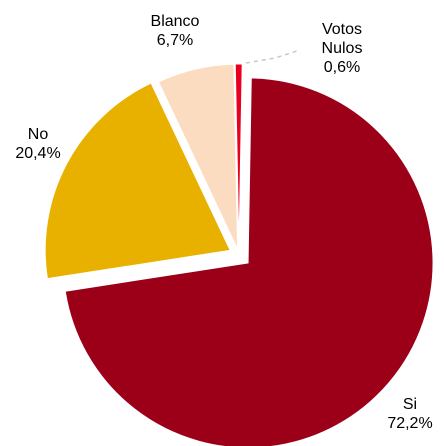 The height and width of the screenshot is (446, 444). What do you see at coordinates (342, 29) in the screenshot?
I see `slice-name-votos-nulos-line1: Votos` at bounding box center [342, 29].